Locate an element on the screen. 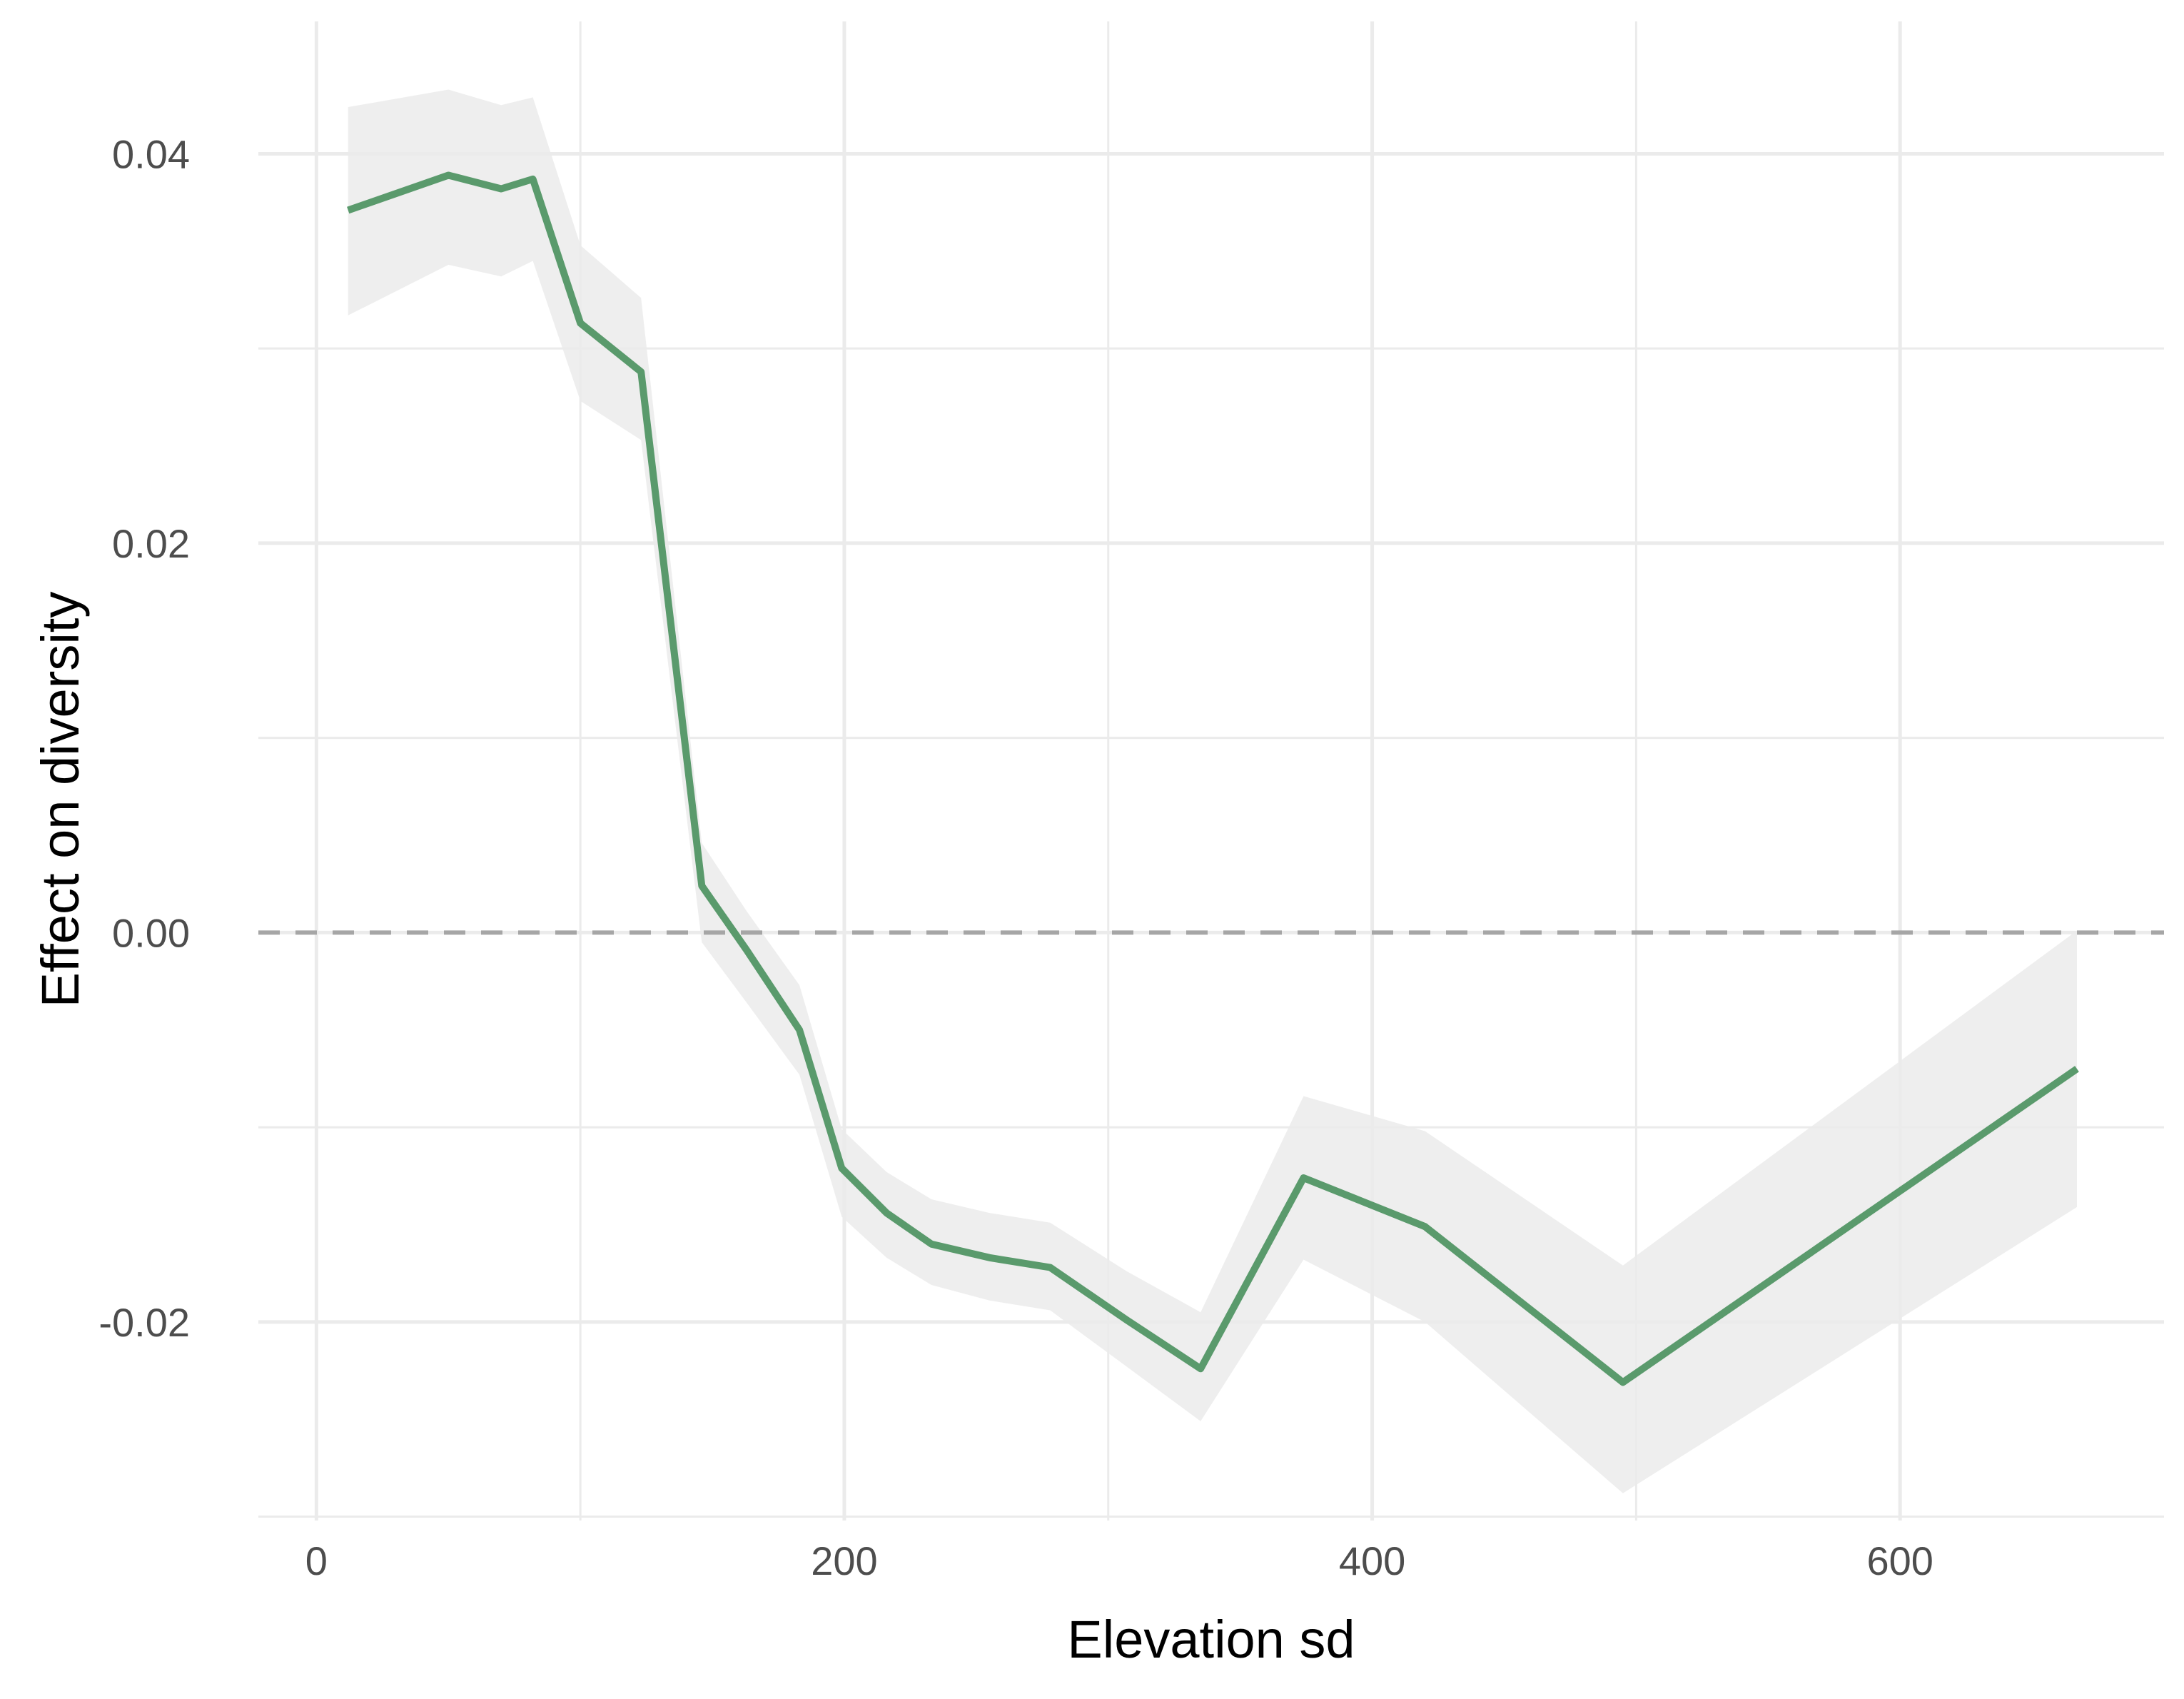 The image size is (2184, 1699). y-axis-title: Effect on diversity is located at coordinates (60, 800).